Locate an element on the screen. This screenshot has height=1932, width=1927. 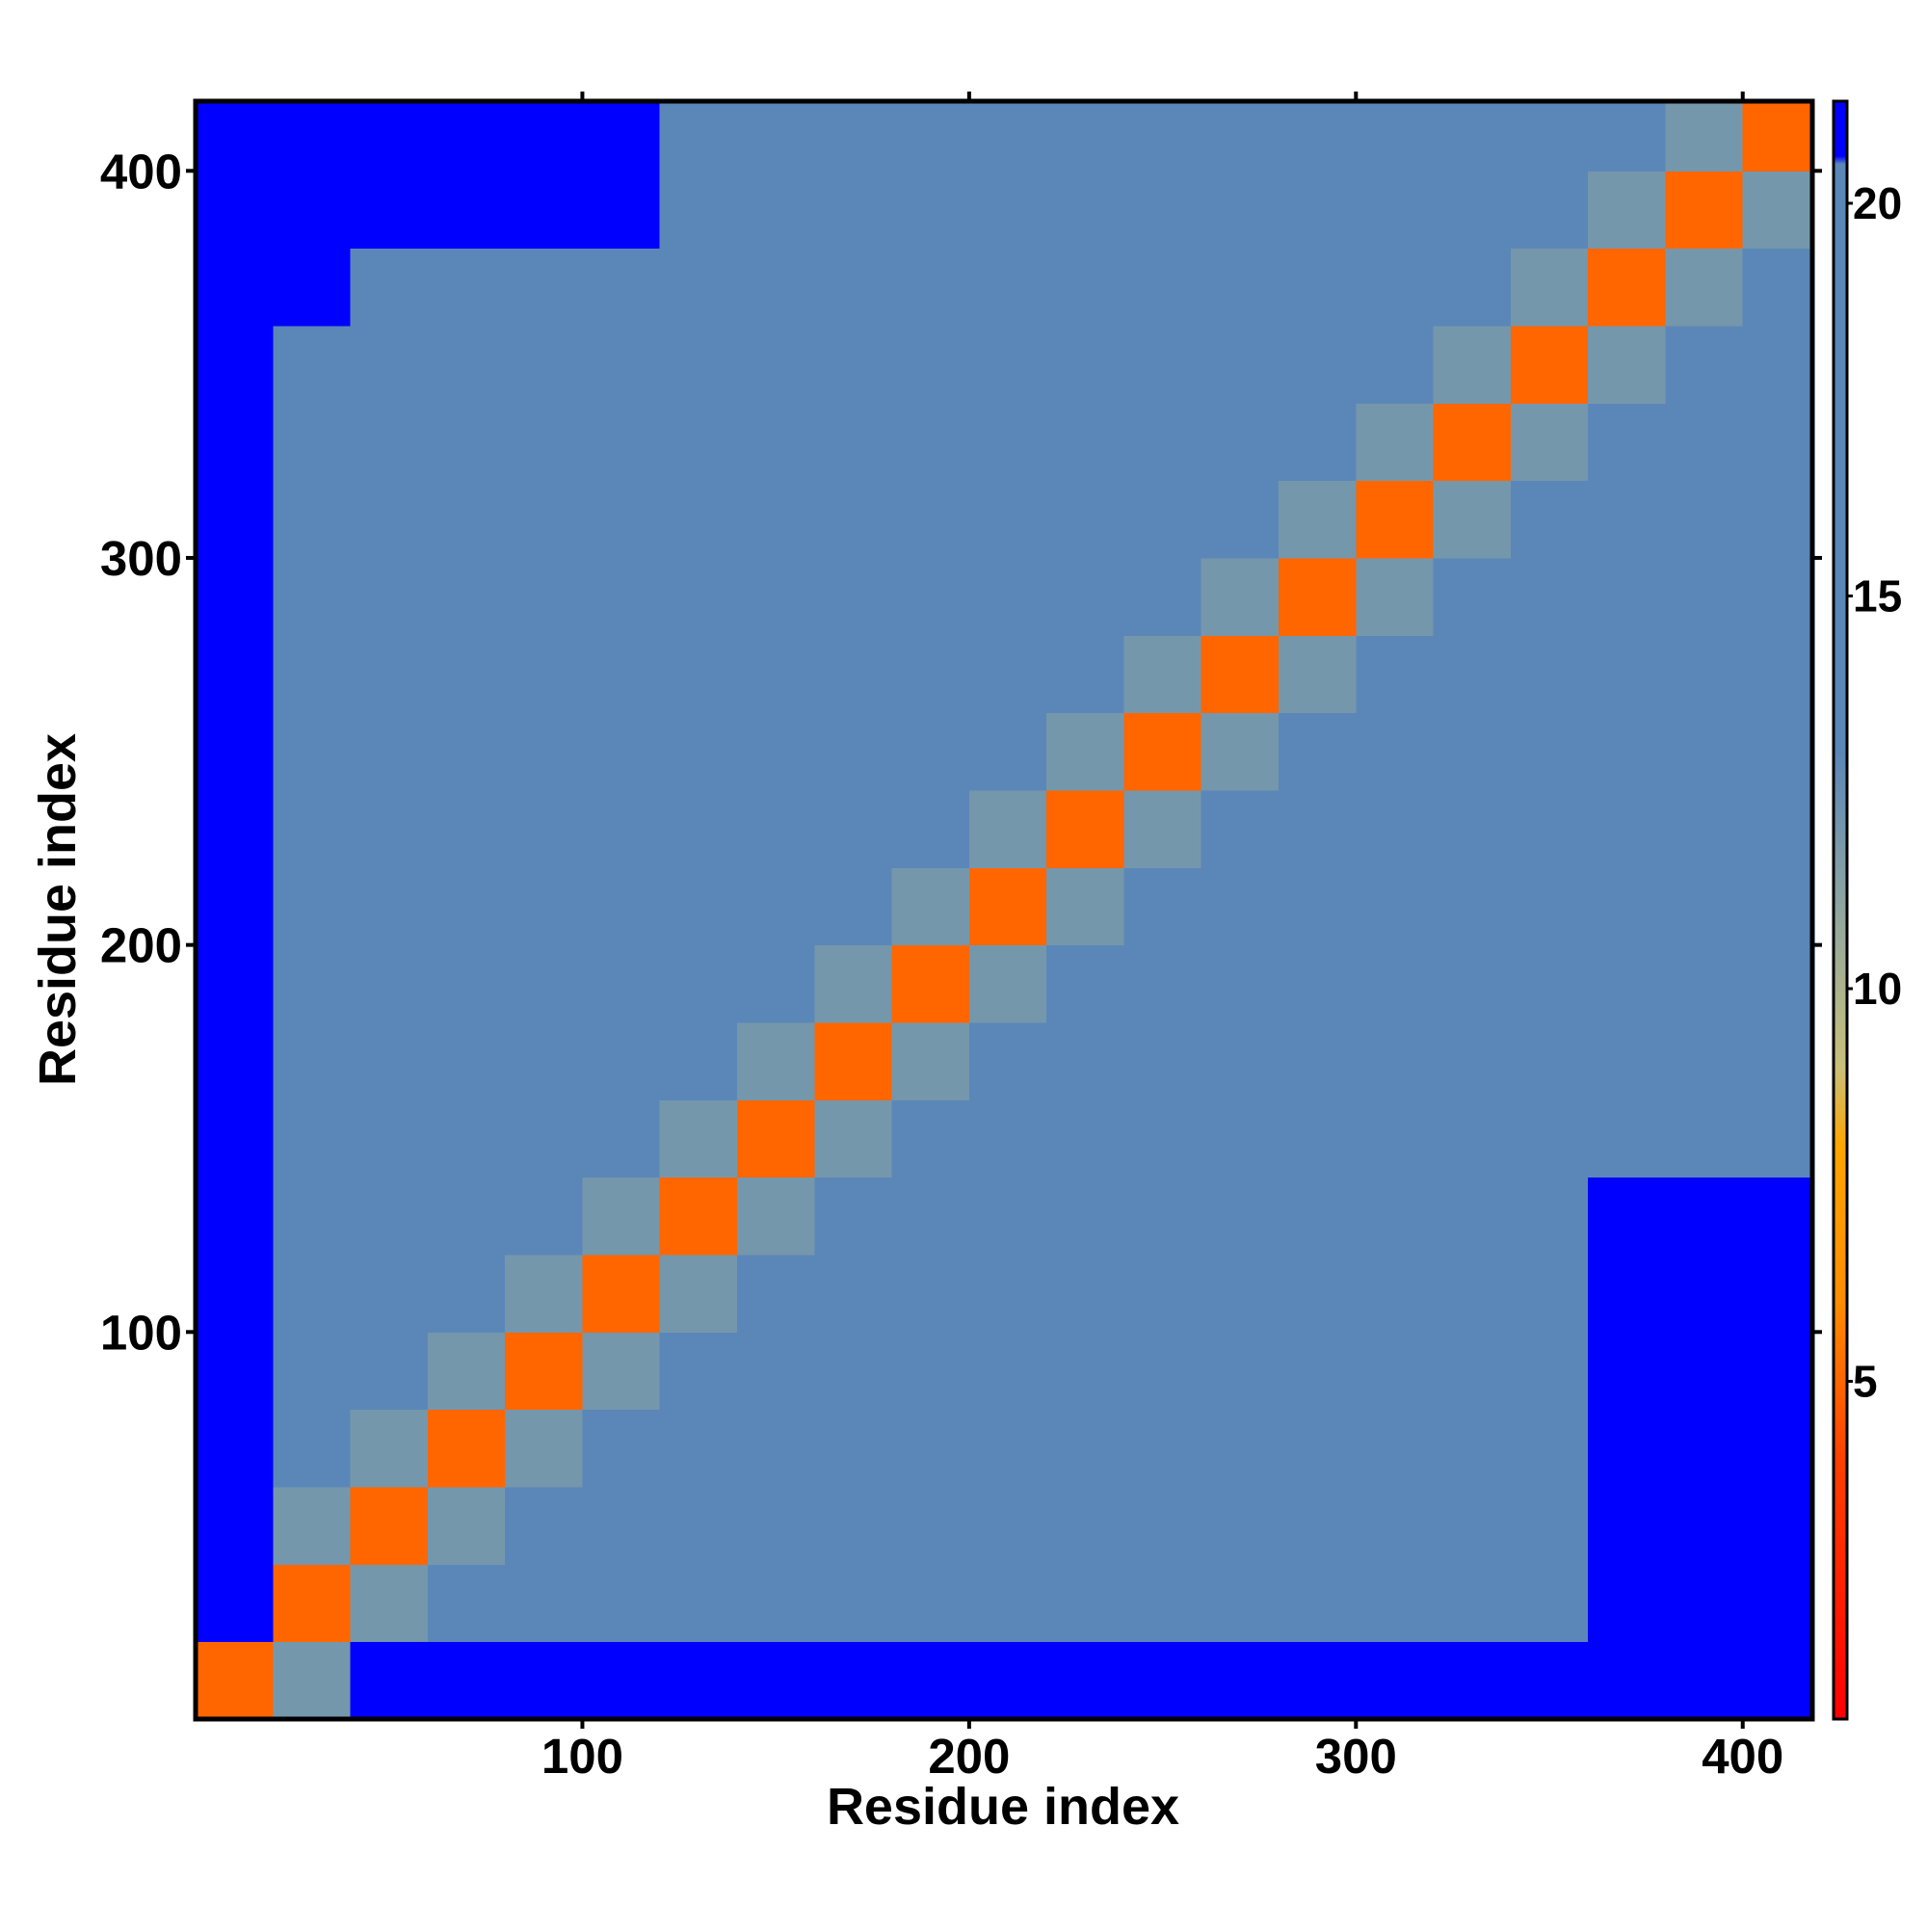
y-tick-label: 200 is located at coordinates (141, 945).